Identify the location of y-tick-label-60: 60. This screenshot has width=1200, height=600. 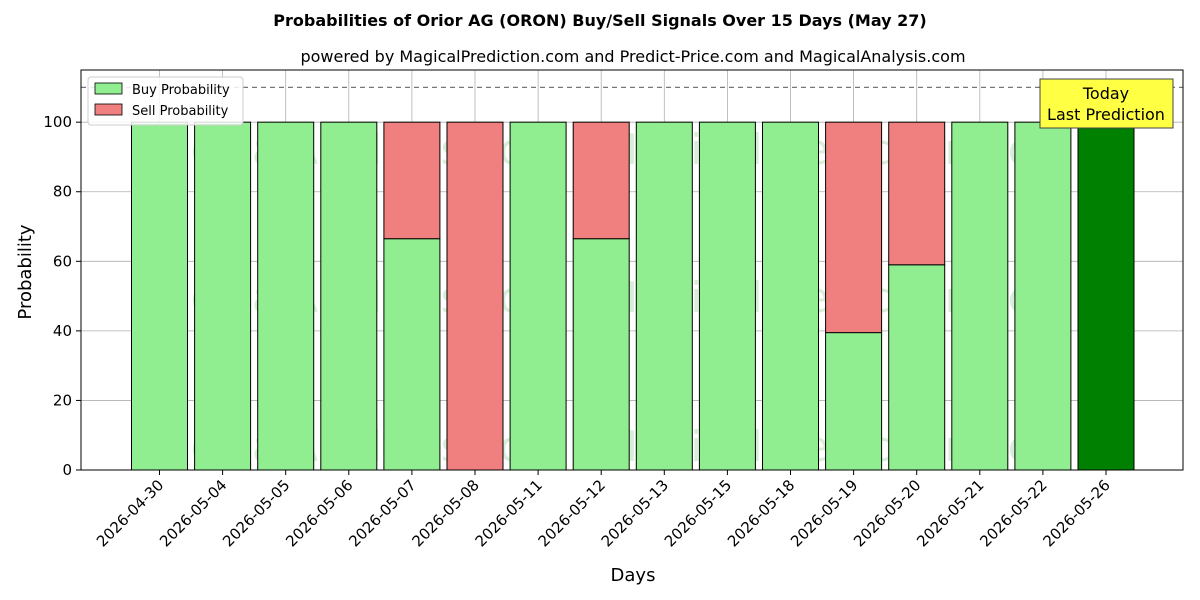
(62, 261).